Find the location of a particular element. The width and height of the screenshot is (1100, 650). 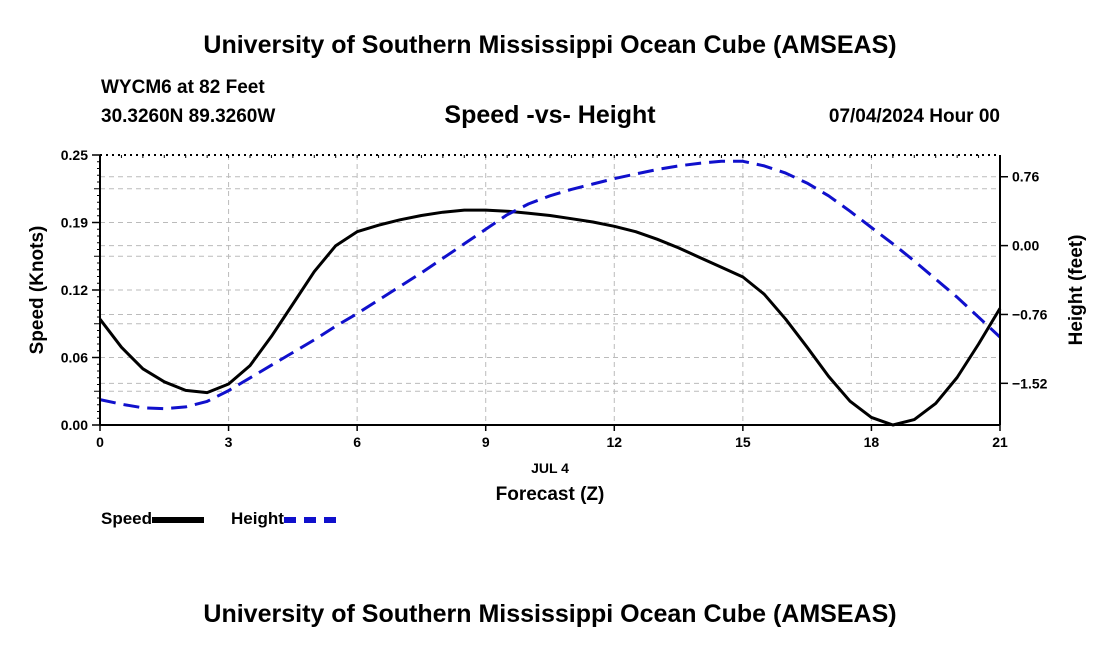

y-right-tick-label: 0.00 is located at coordinates (1025, 246).